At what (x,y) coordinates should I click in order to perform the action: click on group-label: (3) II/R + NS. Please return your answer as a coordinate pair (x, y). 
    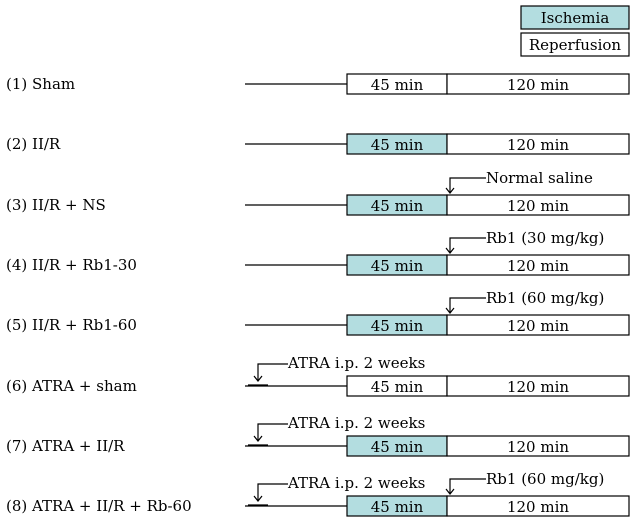
    Looking at the image, I should click on (56, 205).